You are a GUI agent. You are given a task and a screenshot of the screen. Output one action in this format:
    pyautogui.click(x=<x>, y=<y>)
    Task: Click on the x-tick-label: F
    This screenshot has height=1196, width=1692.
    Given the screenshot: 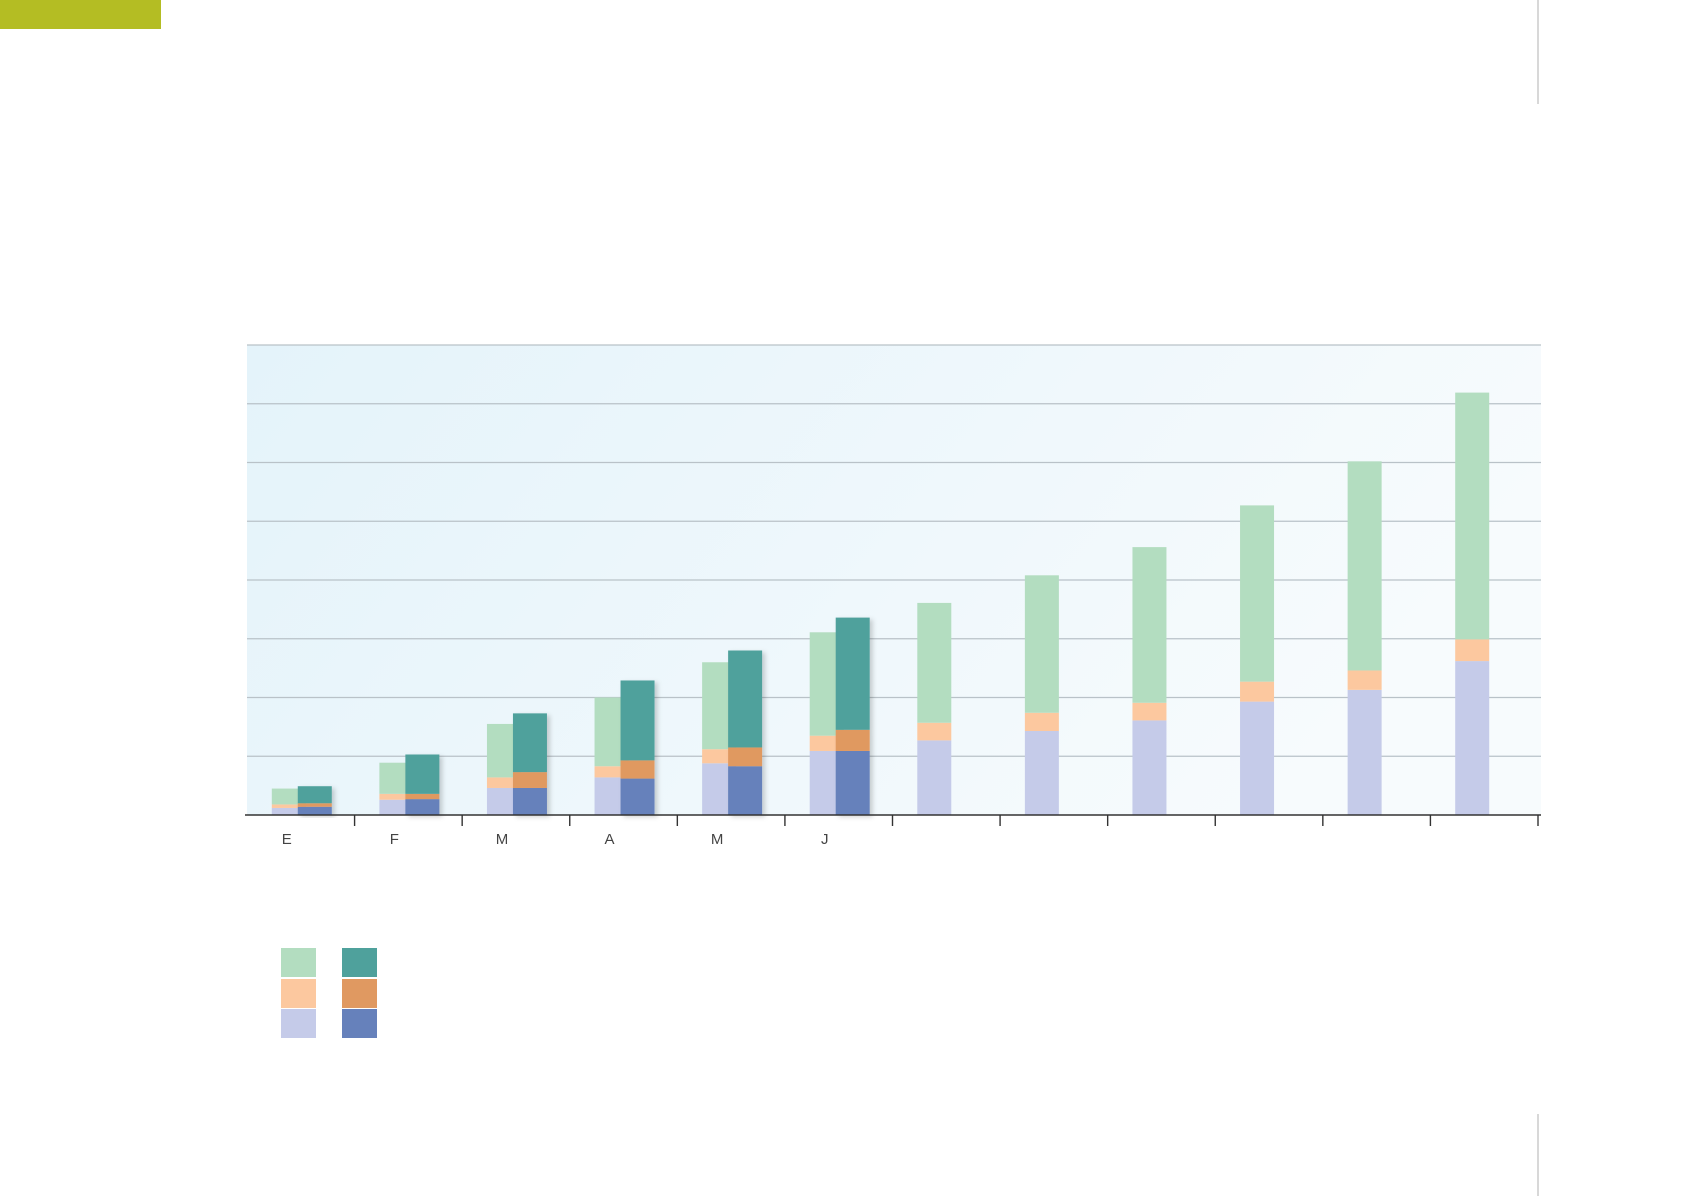 What is the action you would take?
    pyautogui.click(x=394, y=839)
    